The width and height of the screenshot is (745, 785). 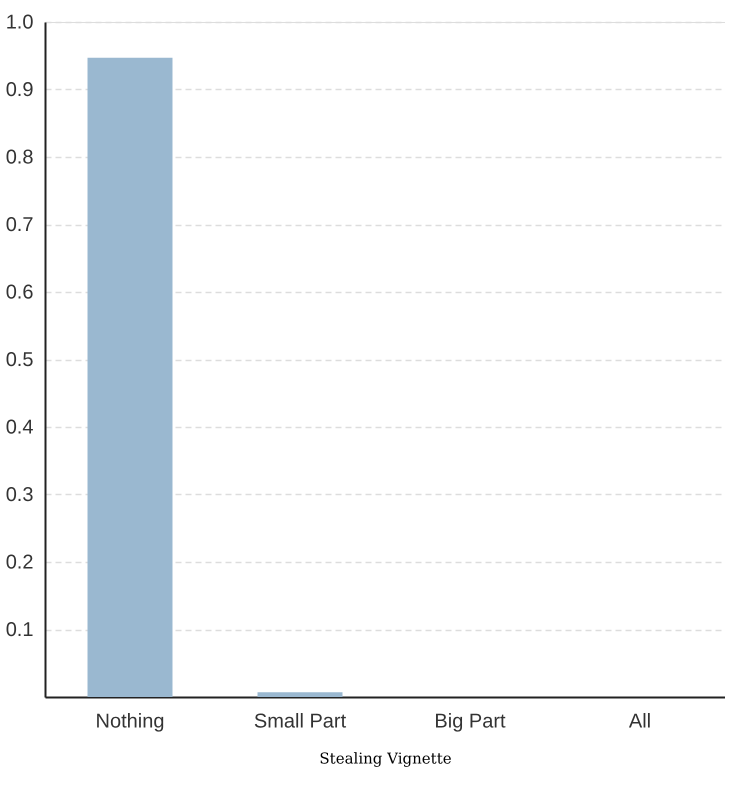 I want to click on x-tick-label: All, so click(x=640, y=721).